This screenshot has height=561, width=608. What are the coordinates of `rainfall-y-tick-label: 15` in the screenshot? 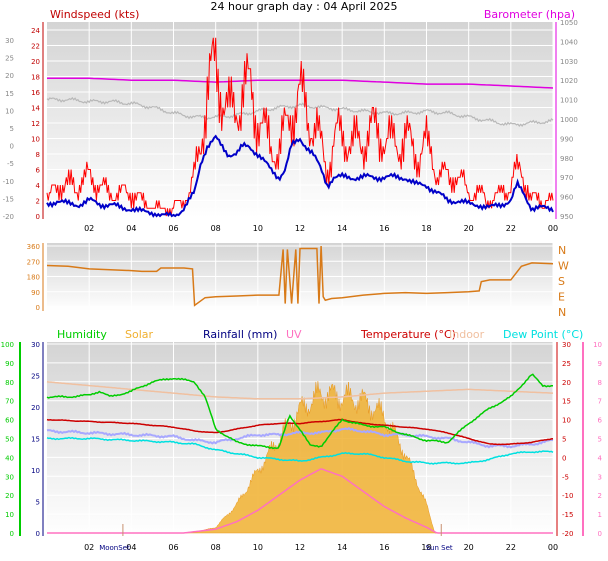 It's located at (35, 440).